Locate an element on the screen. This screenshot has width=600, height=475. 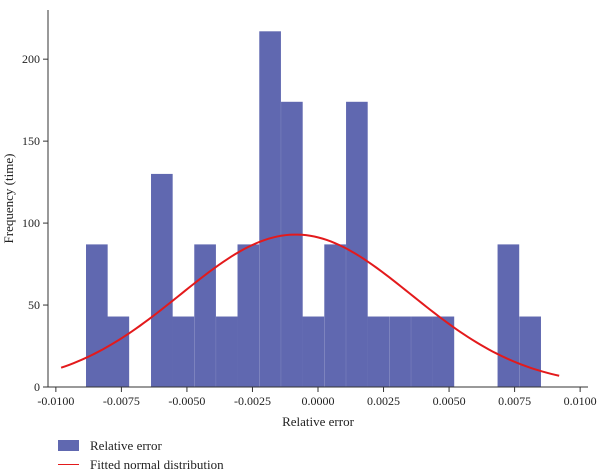
x-tick-label: 0.0100 is located at coordinates (580, 401).